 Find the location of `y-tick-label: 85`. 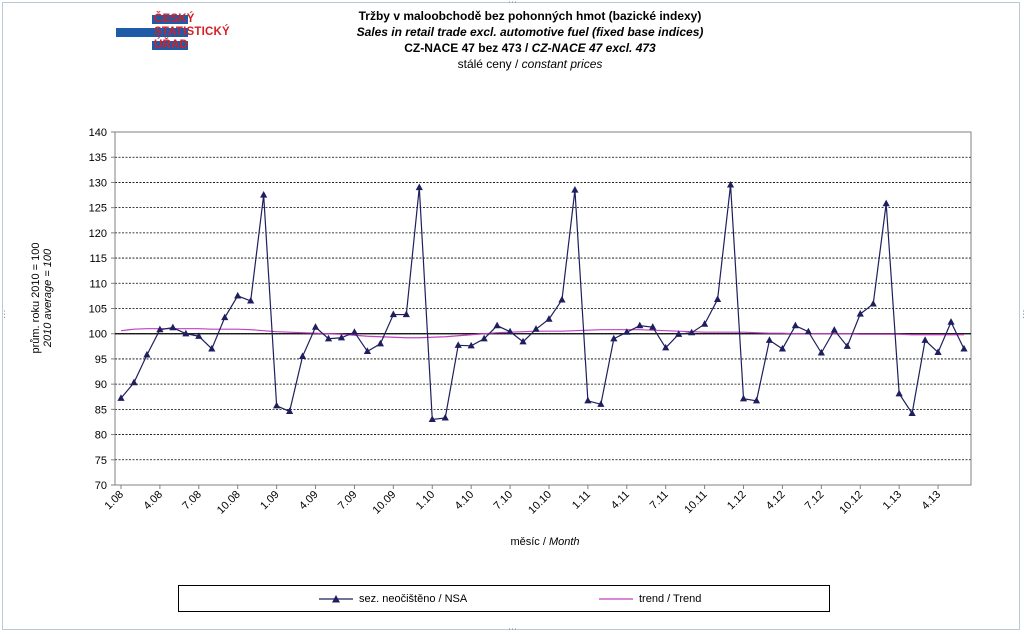

y-tick-label: 85 is located at coordinates (101, 410).